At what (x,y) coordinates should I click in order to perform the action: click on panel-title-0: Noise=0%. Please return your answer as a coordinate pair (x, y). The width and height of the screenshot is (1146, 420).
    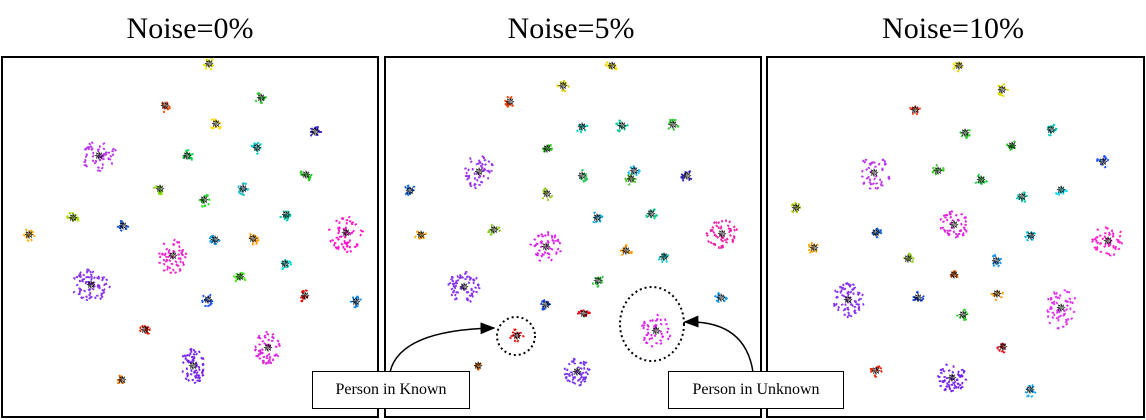
    Looking at the image, I should click on (190, 28).